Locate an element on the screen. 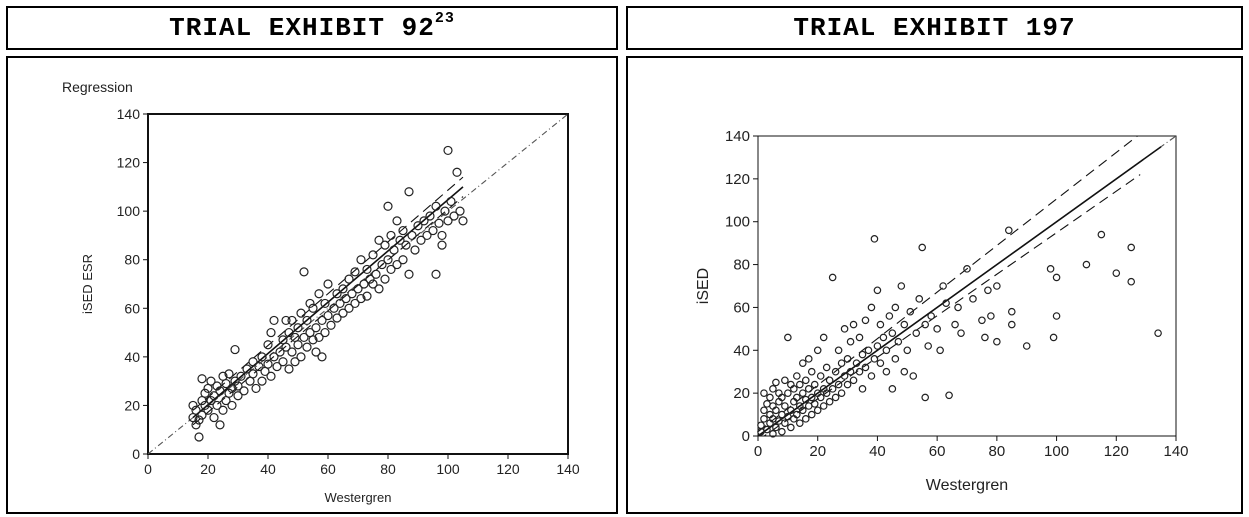 Image resolution: width=1249 pixels, height=517 pixels. y-tick-label: 0 is located at coordinates (746, 436).